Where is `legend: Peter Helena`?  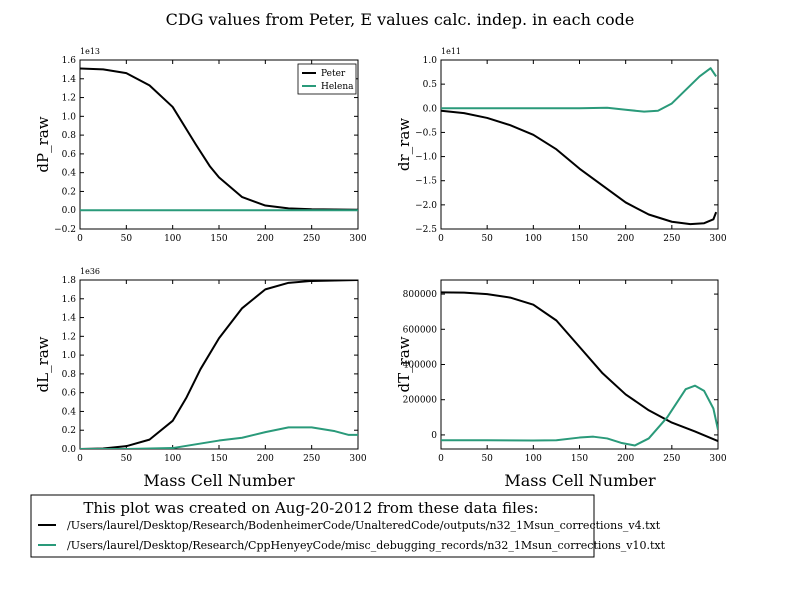
legend: Peter Helena is located at coordinates (327, 79).